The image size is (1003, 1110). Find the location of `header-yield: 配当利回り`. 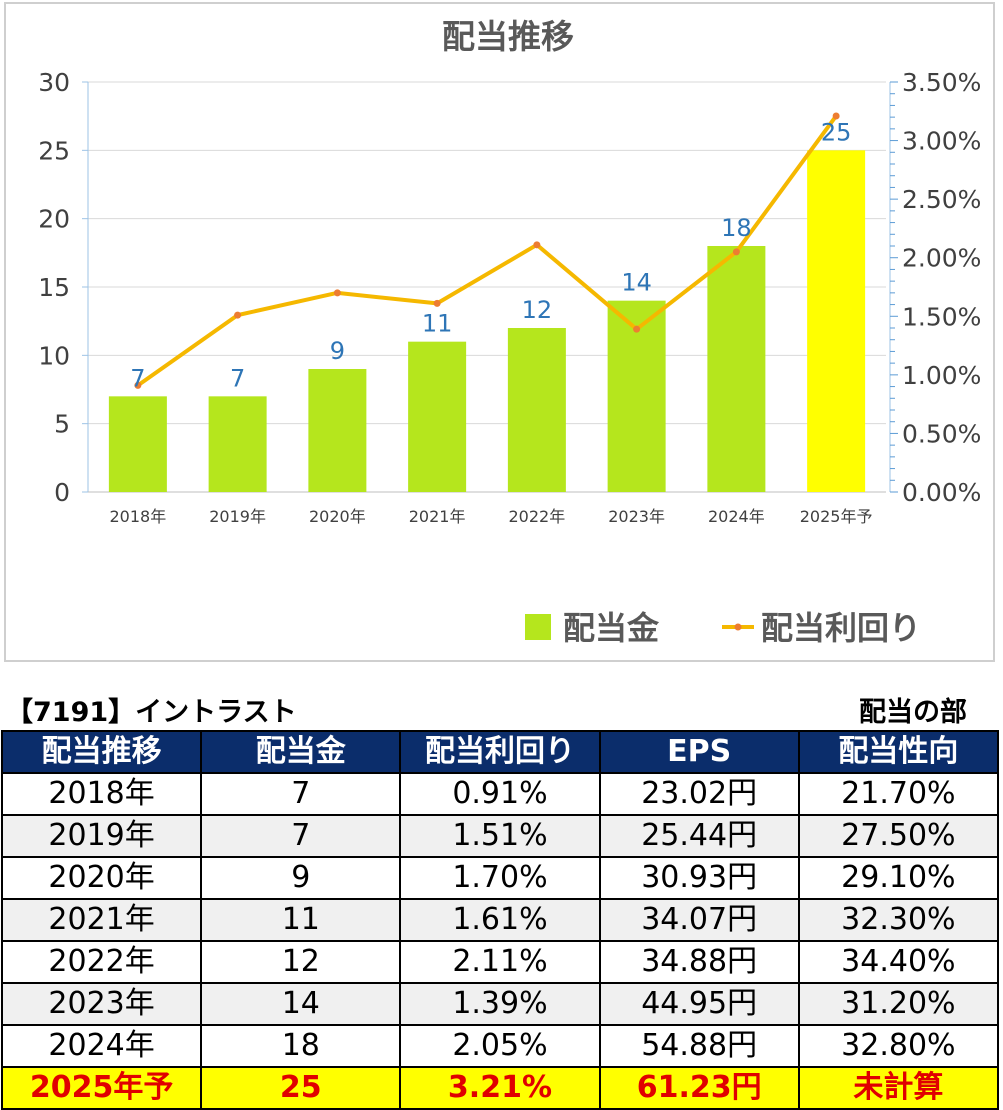

header-yield: 配当利回り is located at coordinates (500, 752).